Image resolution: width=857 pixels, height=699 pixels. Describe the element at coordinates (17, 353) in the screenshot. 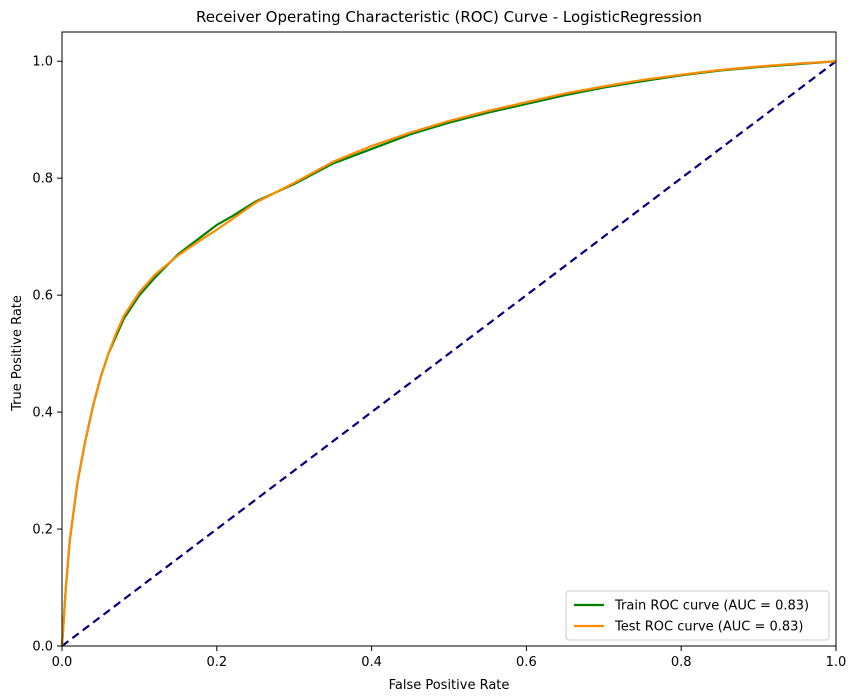

I see `y-axis-label: True Positive Rate` at that location.